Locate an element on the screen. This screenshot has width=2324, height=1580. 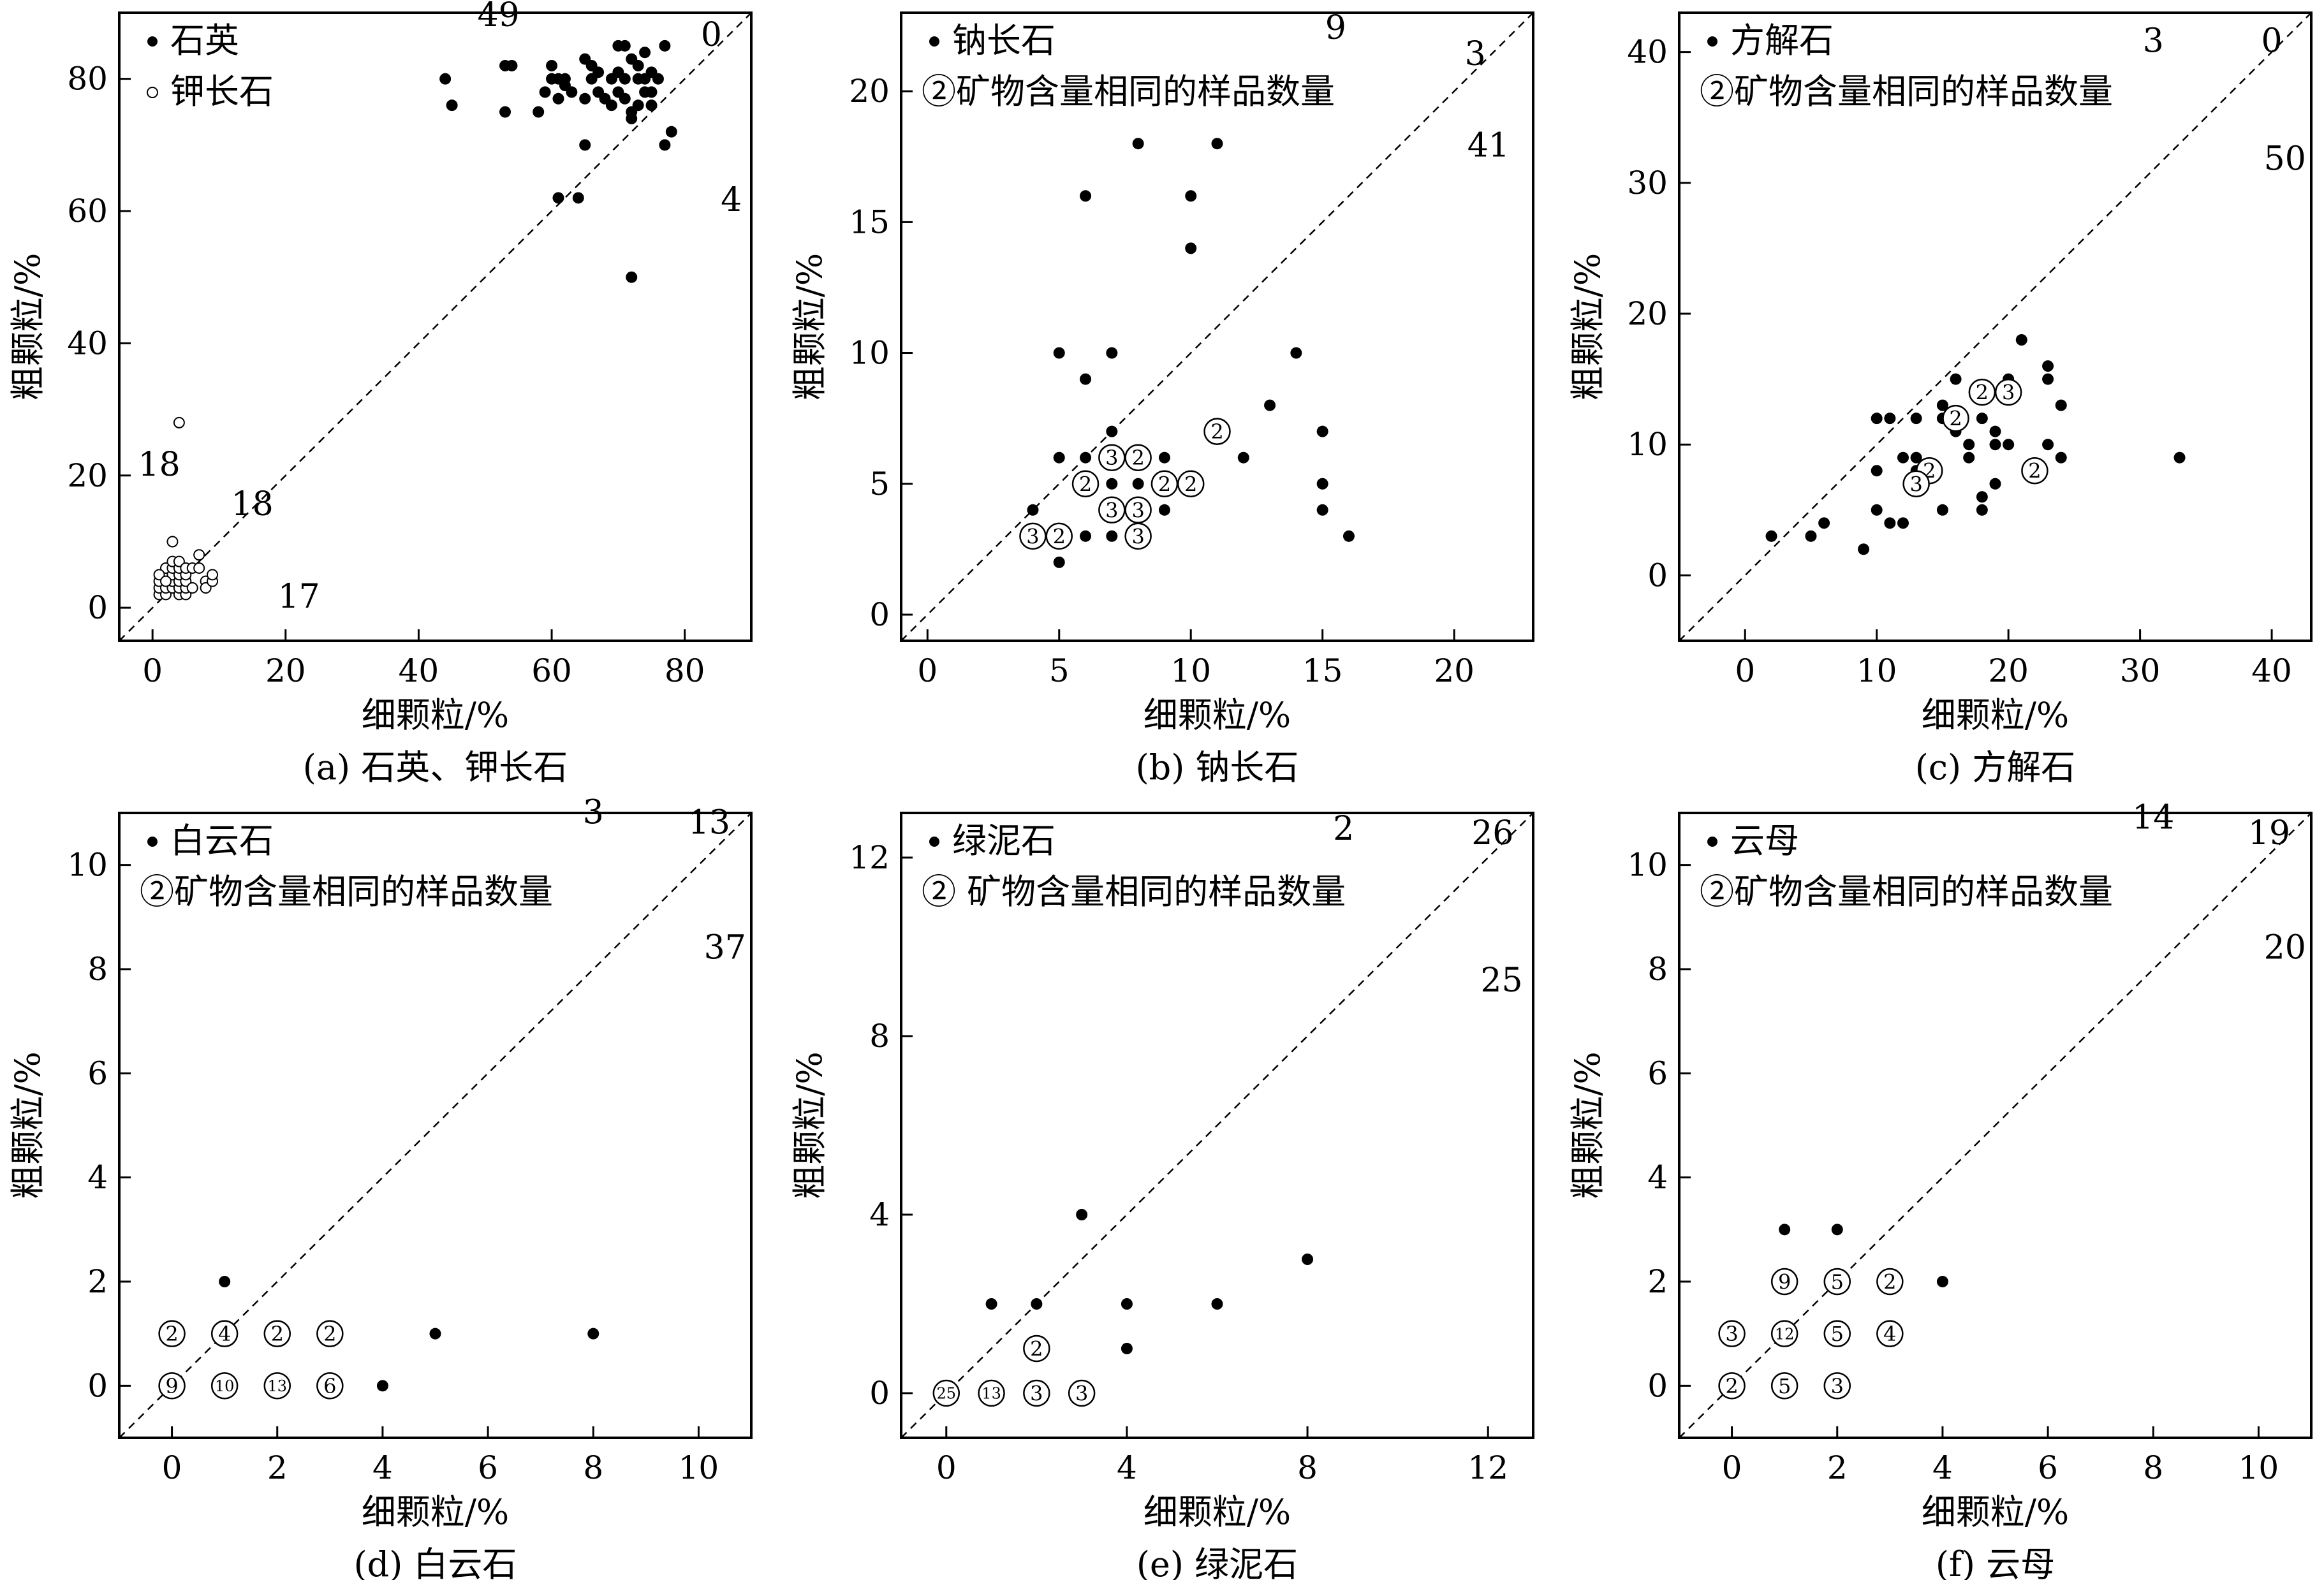
legend-marker-filled is located at coordinates (1712, 842).